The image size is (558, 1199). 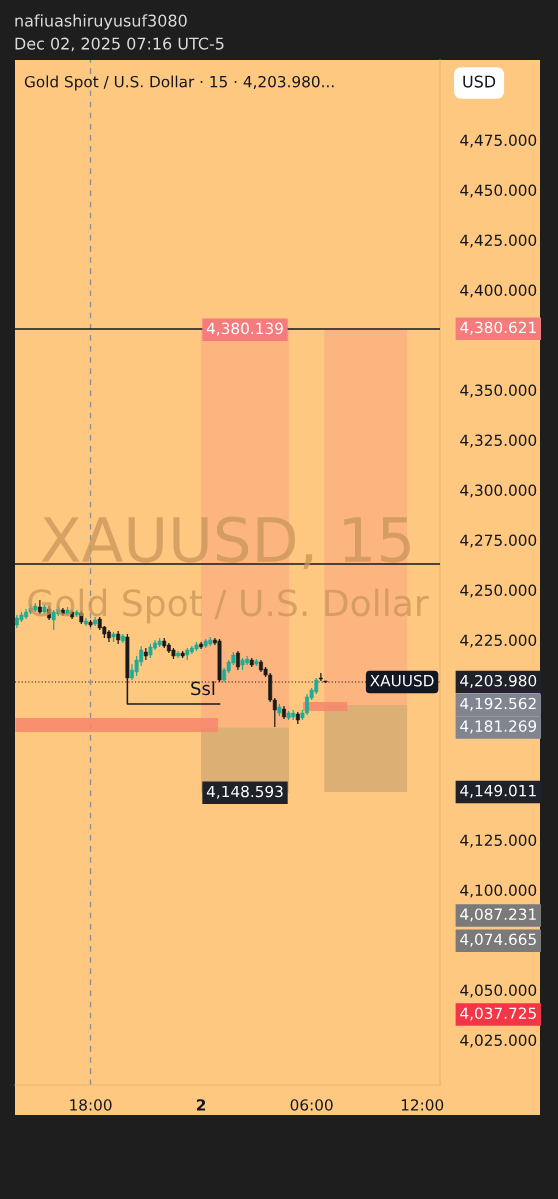 I want to click on y-tick-label: 4,300.000, so click(x=498, y=491).